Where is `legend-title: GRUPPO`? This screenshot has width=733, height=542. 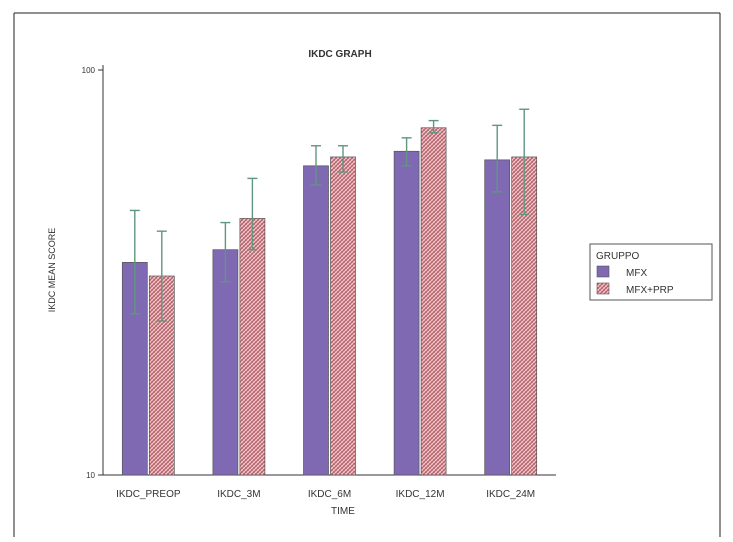 legend-title: GRUPPO is located at coordinates (618, 256).